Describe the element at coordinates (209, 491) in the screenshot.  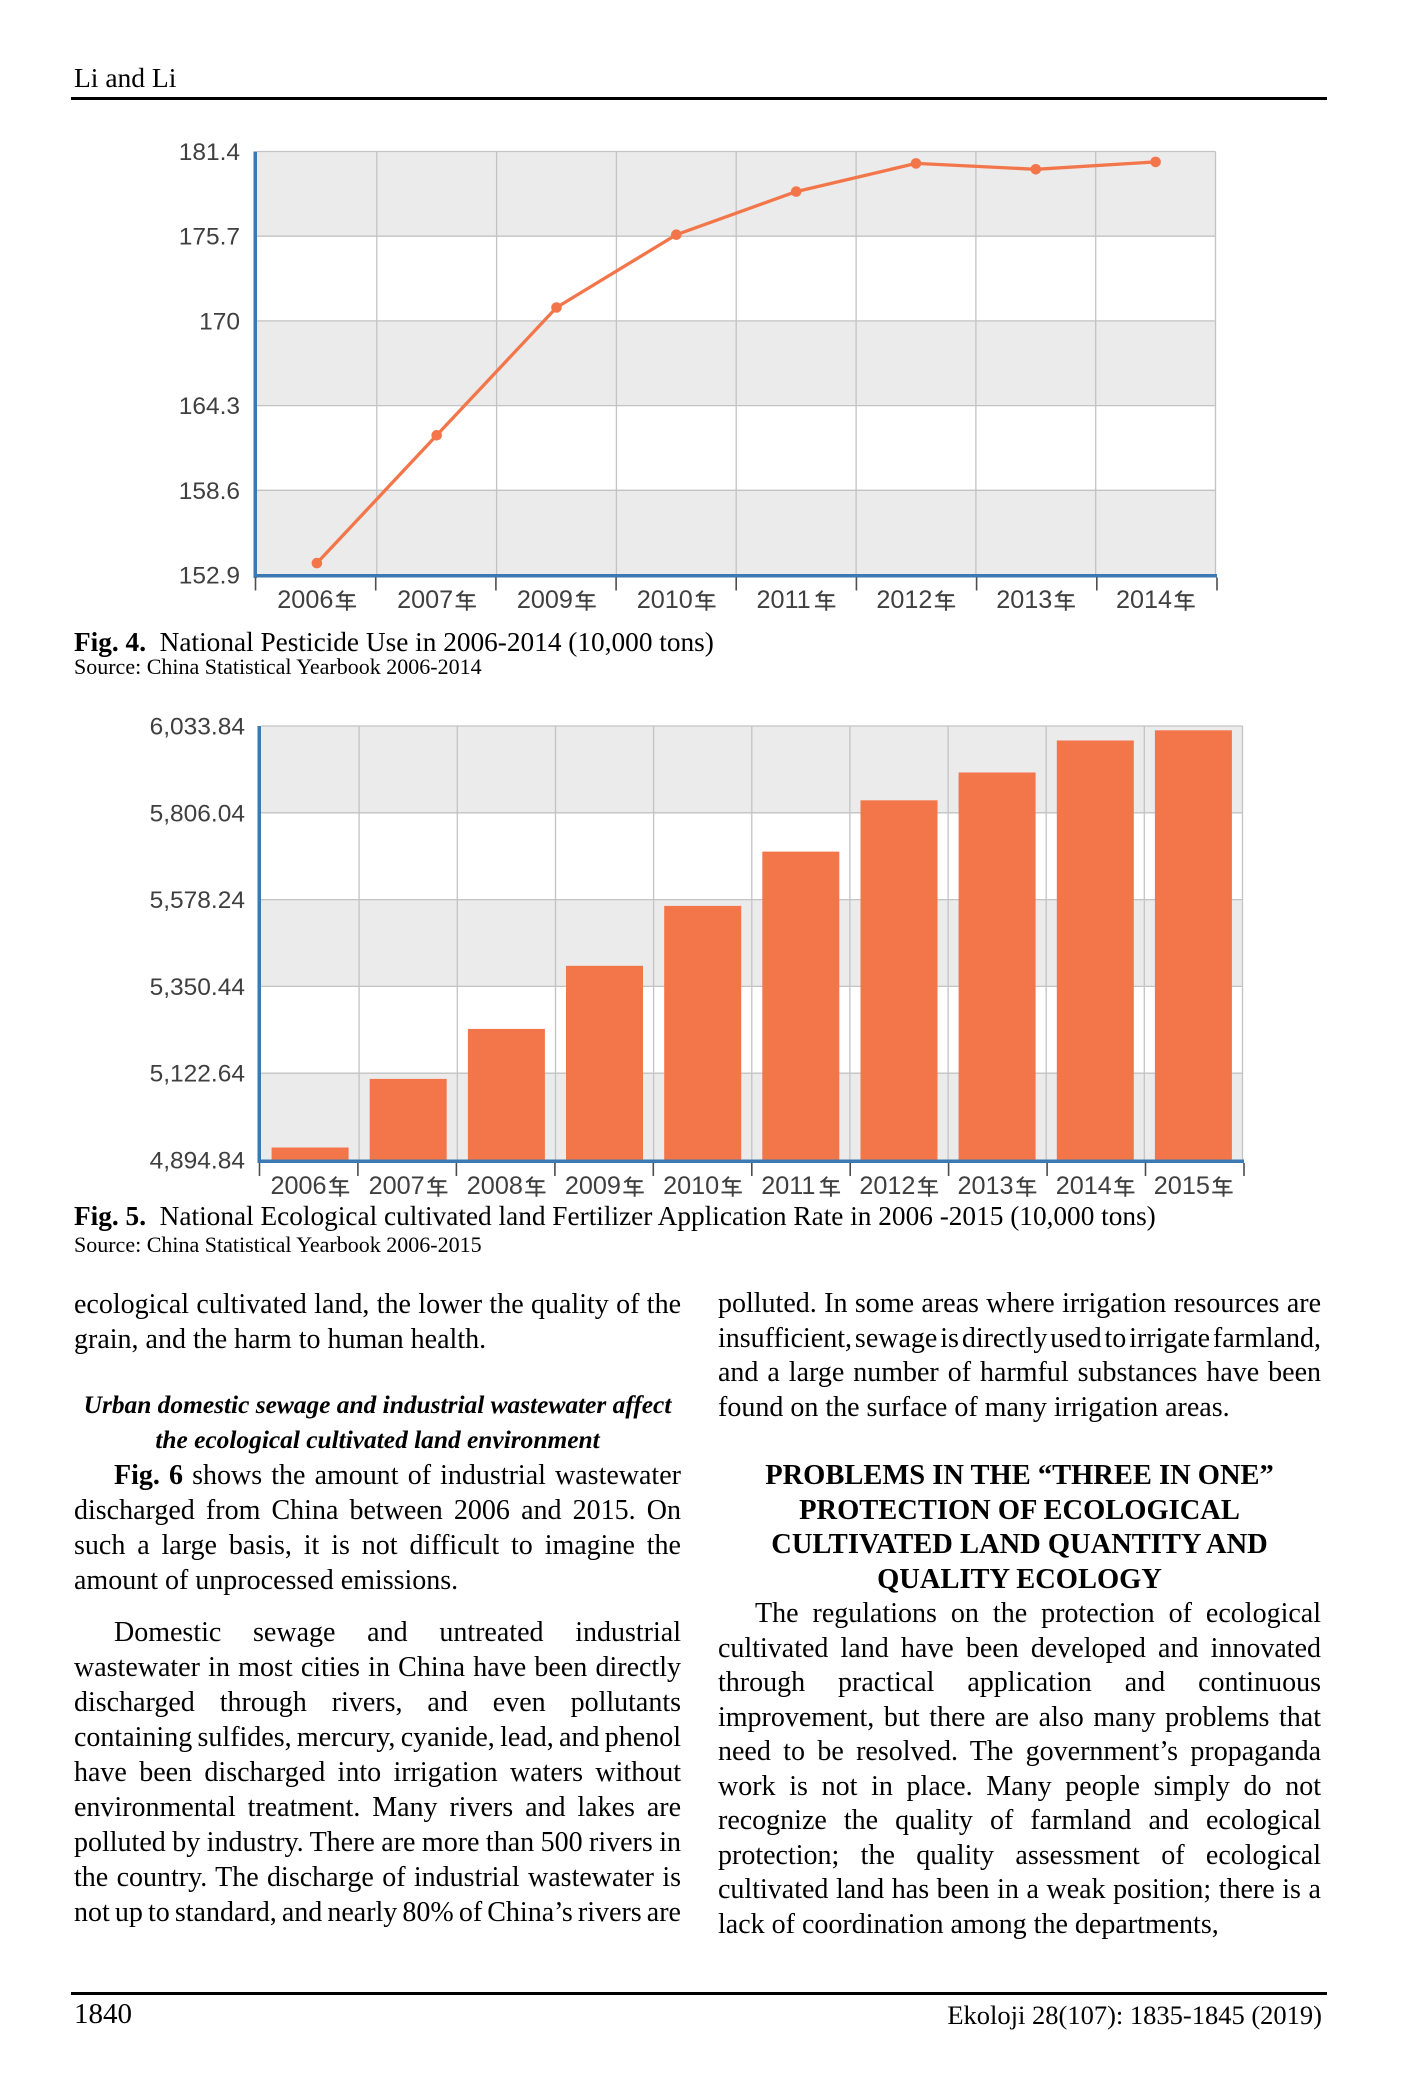
I see `svg-text: 158.6` at that location.